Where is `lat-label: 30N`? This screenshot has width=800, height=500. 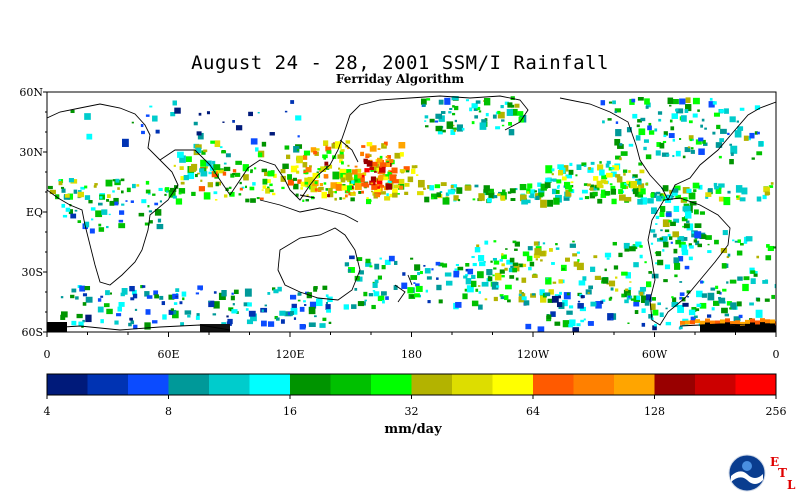 lat-label: 30N is located at coordinates (31, 152).